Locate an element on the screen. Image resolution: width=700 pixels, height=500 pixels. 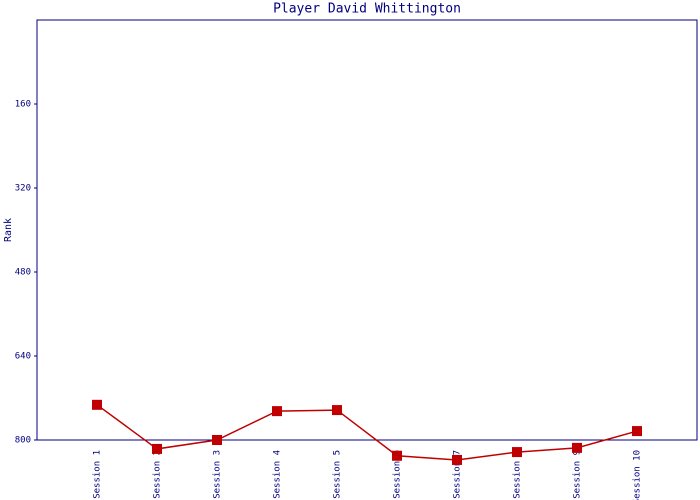
x-tick-label: Session 3 is located at coordinates (218, 474).